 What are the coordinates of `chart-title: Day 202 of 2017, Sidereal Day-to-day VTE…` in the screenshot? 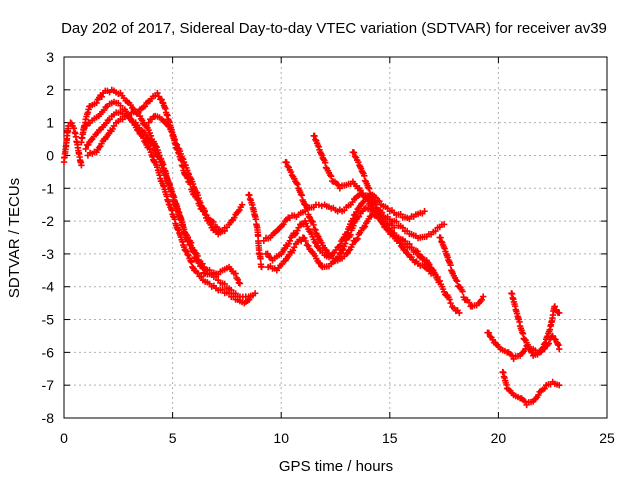 It's located at (334, 28).